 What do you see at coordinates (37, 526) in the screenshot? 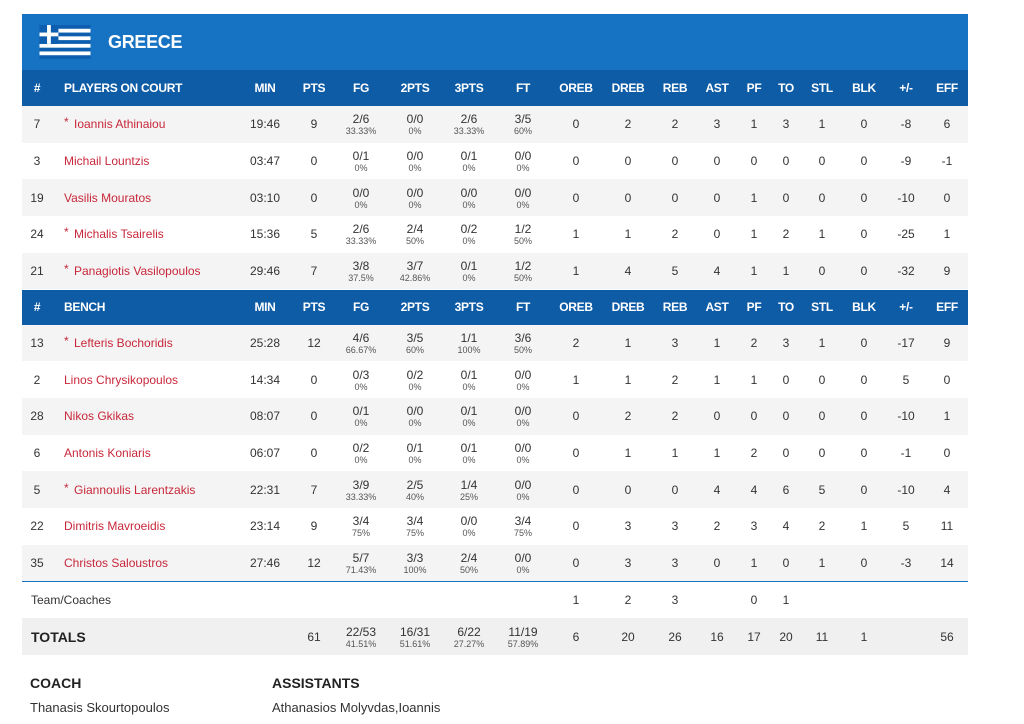
I see `jersey: 22` at bounding box center [37, 526].